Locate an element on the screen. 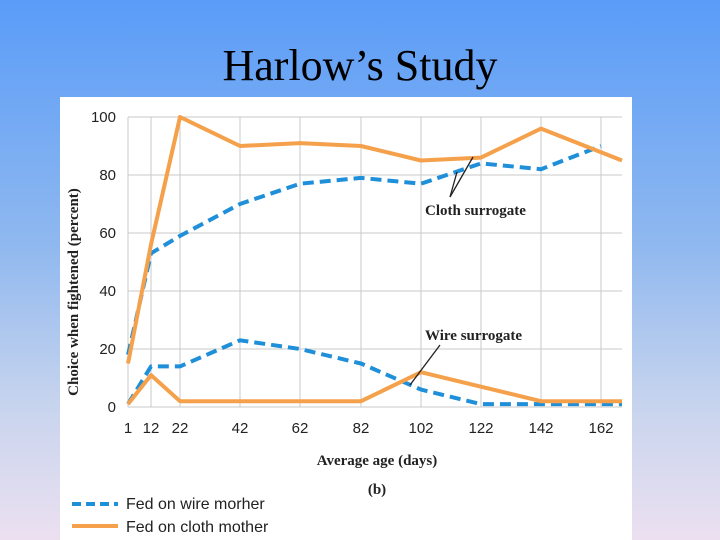 The height and width of the screenshot is (540, 720). annotation-wire-surrogate: Wire surrogate is located at coordinates (473, 336).